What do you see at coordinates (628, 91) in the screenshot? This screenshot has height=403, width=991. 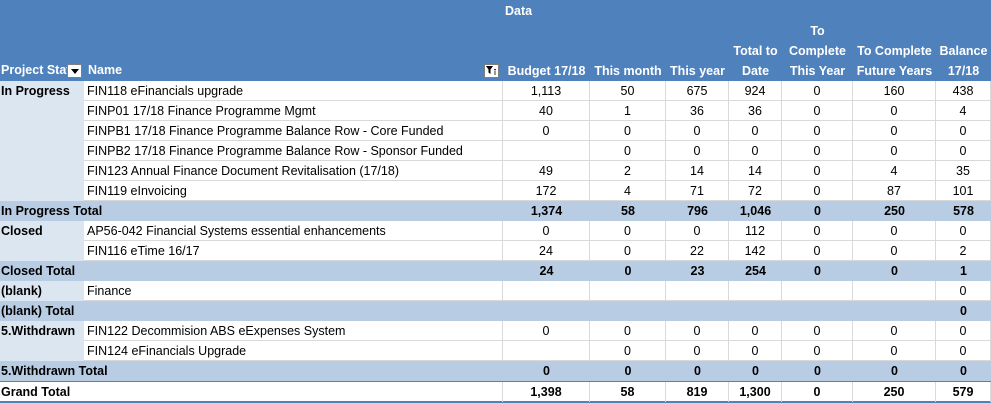 I see `value-cell: 50` at bounding box center [628, 91].